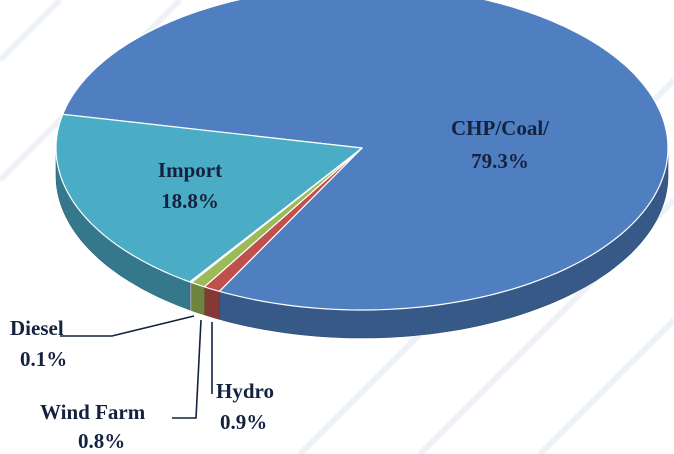 This screenshot has width=674, height=454. Describe the element at coordinates (500, 161) in the screenshot. I see `slice-value: 79.3%` at that location.